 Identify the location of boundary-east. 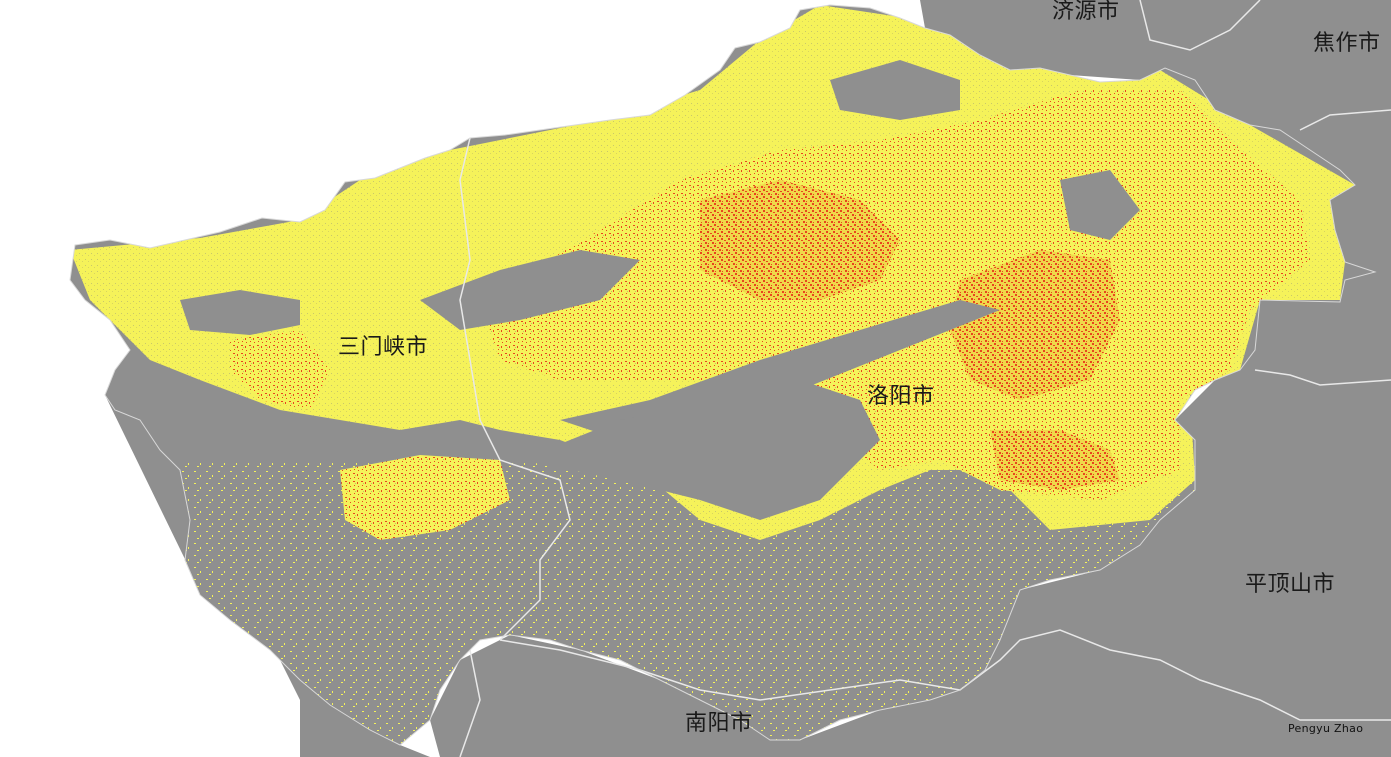
(1322, 377).